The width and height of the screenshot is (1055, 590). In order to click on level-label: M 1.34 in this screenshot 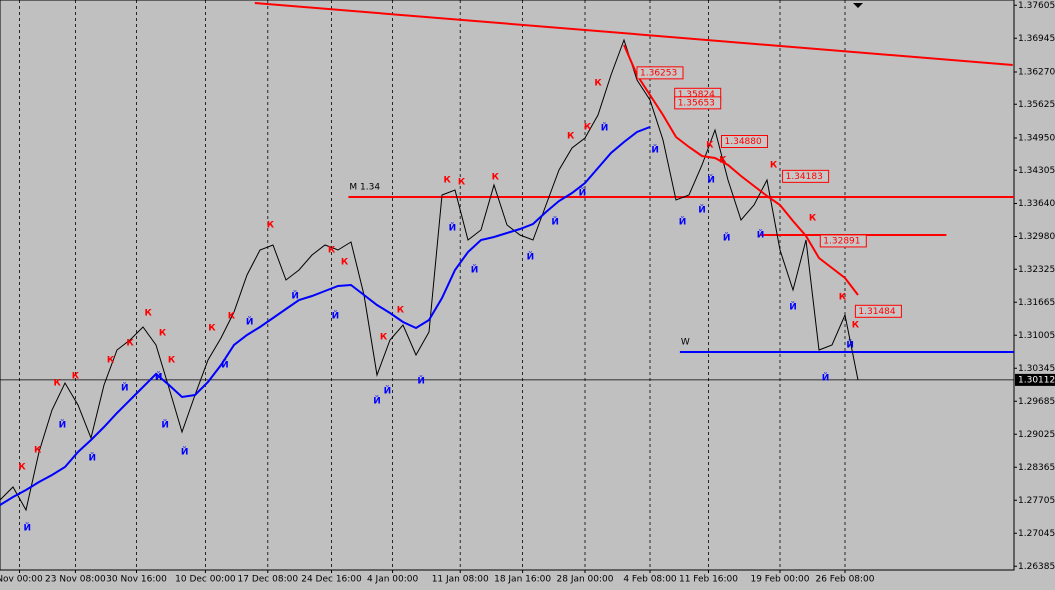, I will do `click(364, 188)`.